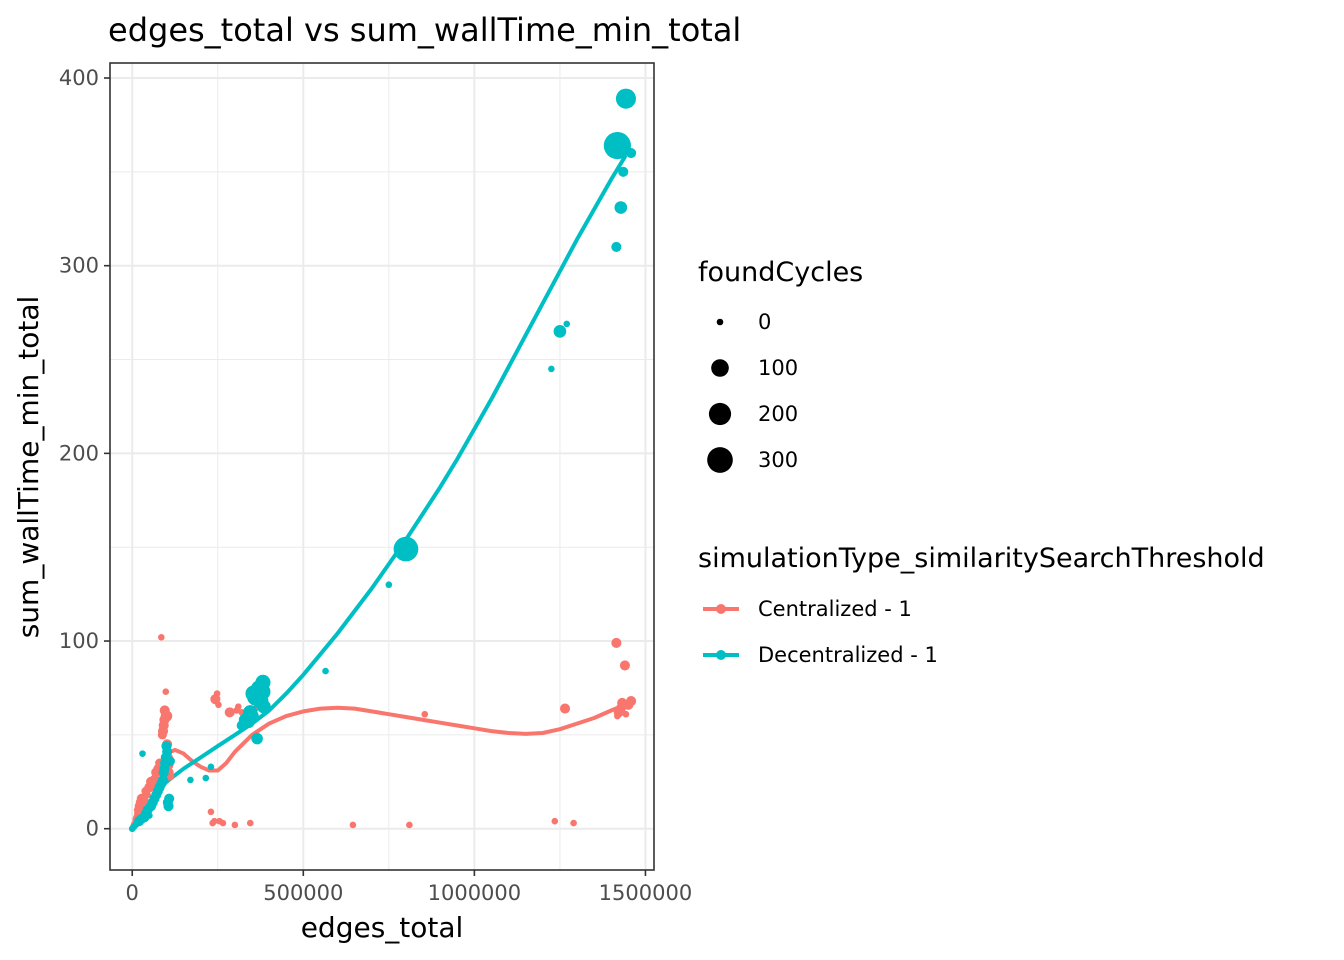  I want to click on size-legend-label: 100, so click(778, 368).